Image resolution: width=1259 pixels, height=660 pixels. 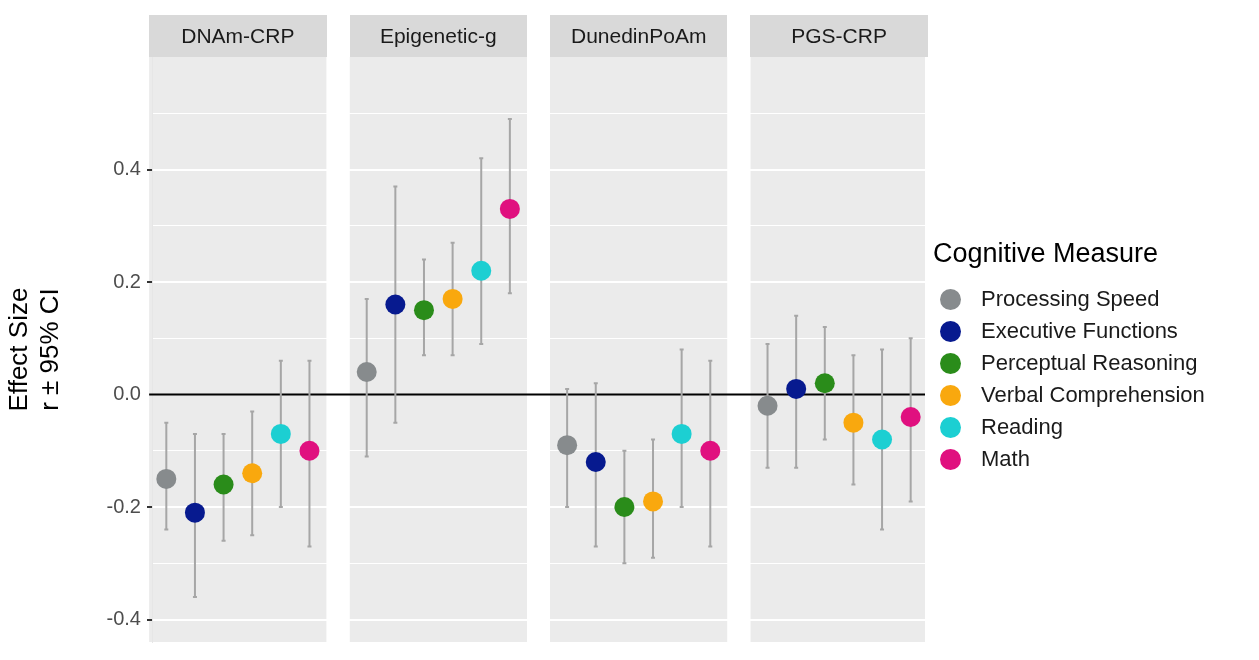 What do you see at coordinates (123, 505) in the screenshot?
I see `y-tick-label: -0.2` at bounding box center [123, 505].